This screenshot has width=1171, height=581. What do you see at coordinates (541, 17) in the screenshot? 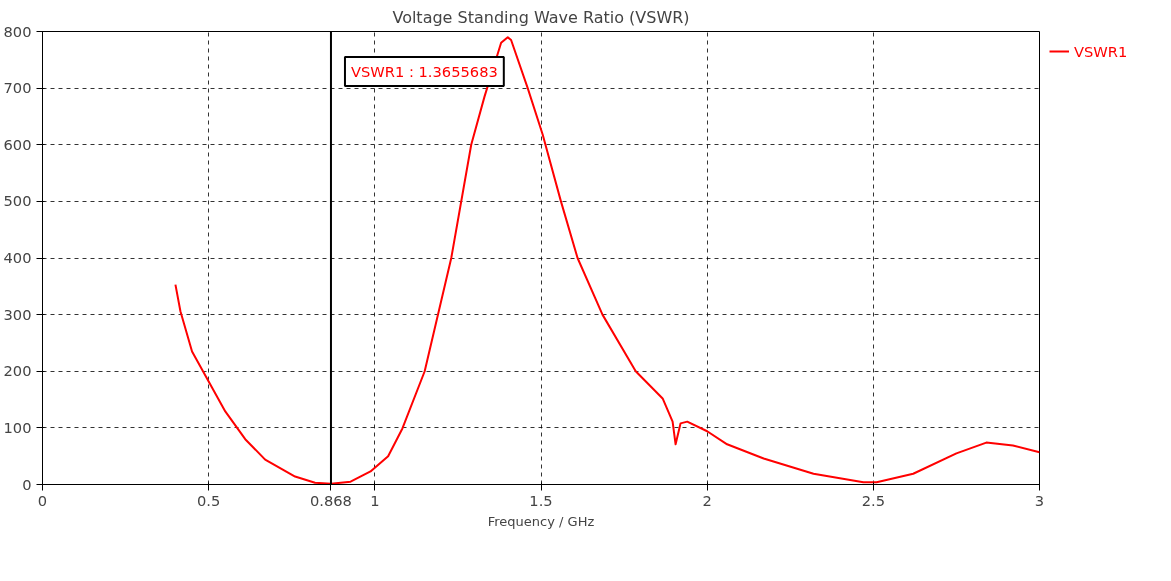
I see `chart-title: Voltage Standing Wave Ratio (VSWR)` at bounding box center [541, 17].